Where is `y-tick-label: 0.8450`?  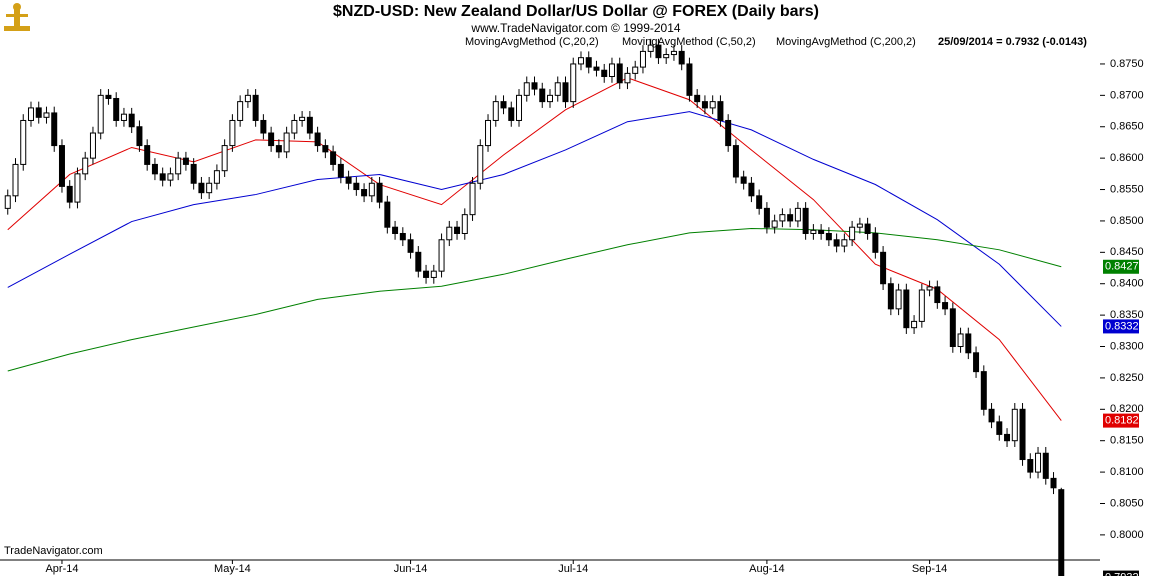 y-tick-label: 0.8450 is located at coordinates (1127, 252).